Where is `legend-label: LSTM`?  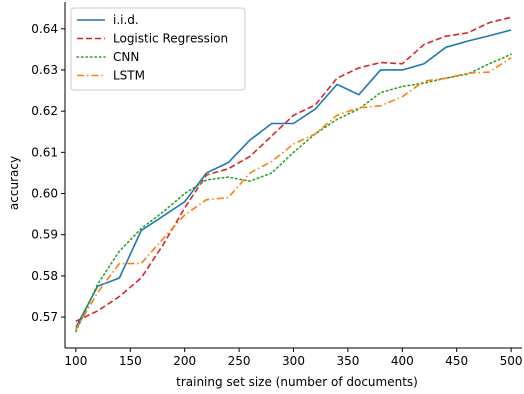
legend-label: LSTM is located at coordinates (129, 76).